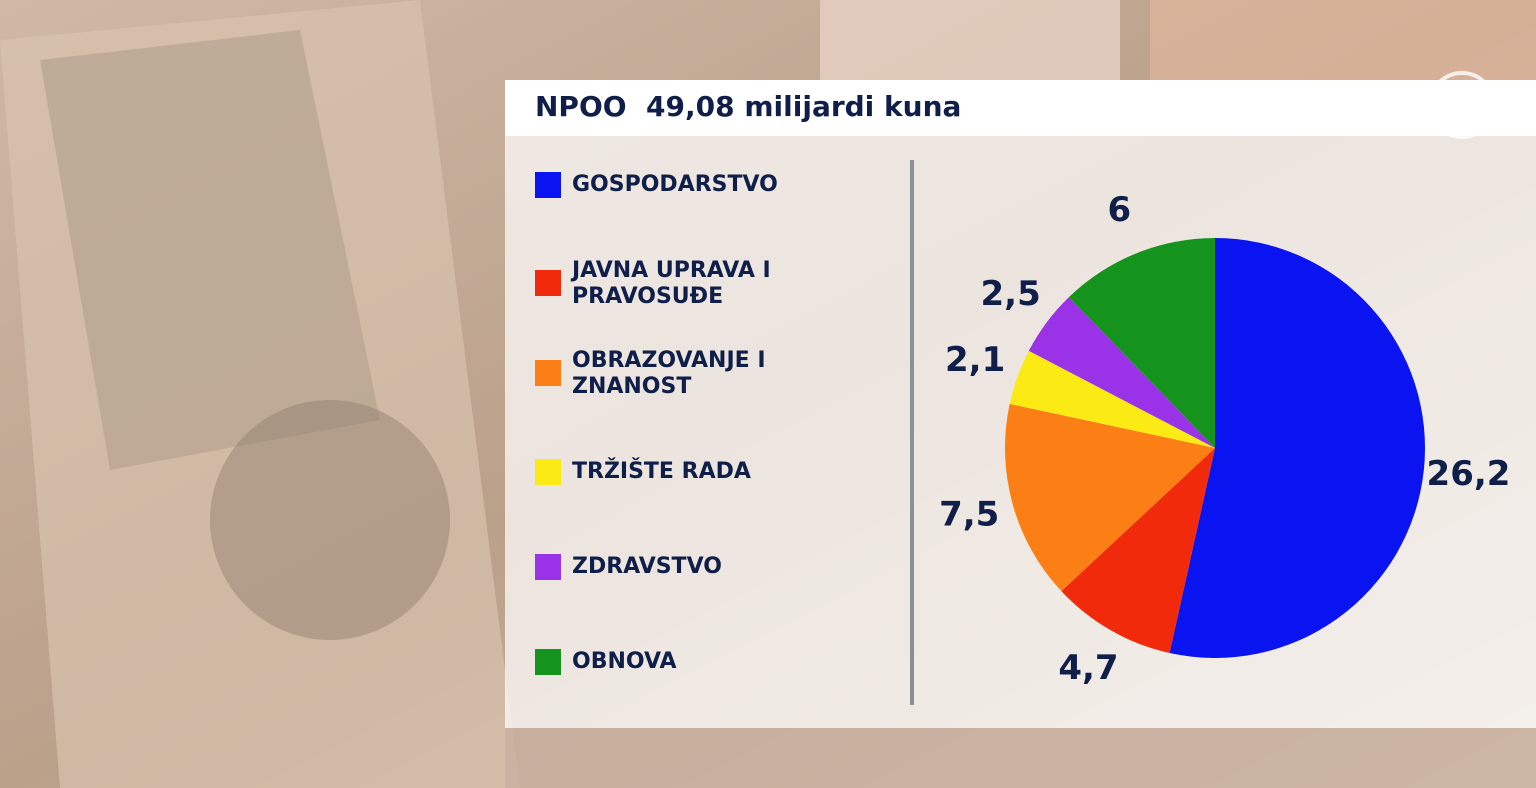 This screenshot has width=1536, height=788. I want to click on value-label: 7,5, so click(969, 514).